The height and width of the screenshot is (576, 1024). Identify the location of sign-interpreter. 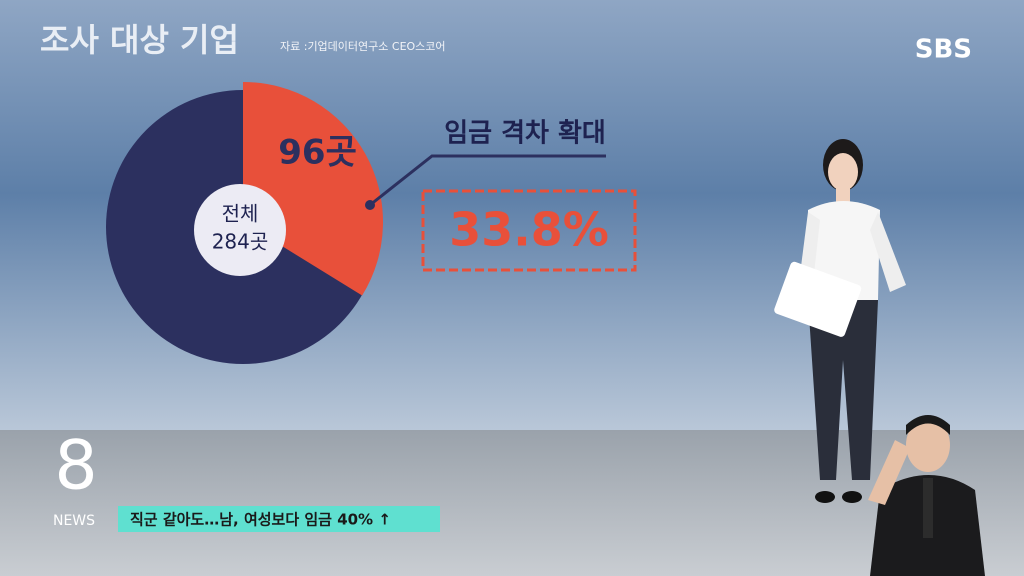
(926, 495).